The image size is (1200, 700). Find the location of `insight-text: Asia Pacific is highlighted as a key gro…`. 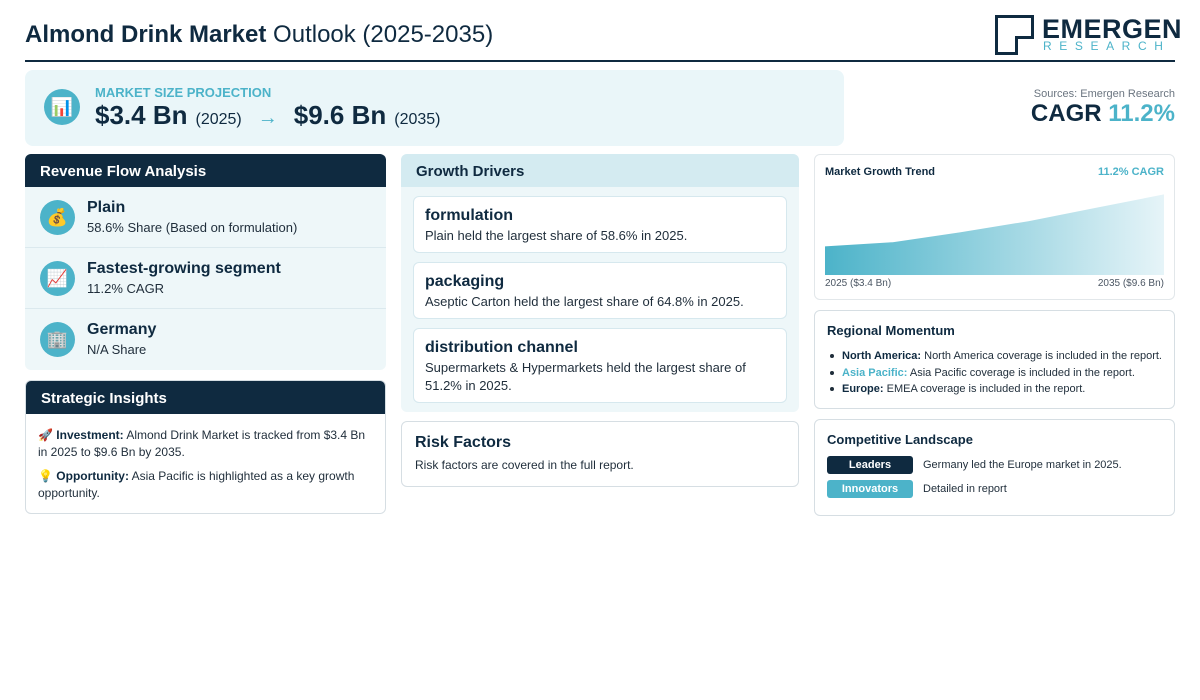

insight-text: Asia Pacific is highlighted as a key gro… is located at coordinates (196, 484).